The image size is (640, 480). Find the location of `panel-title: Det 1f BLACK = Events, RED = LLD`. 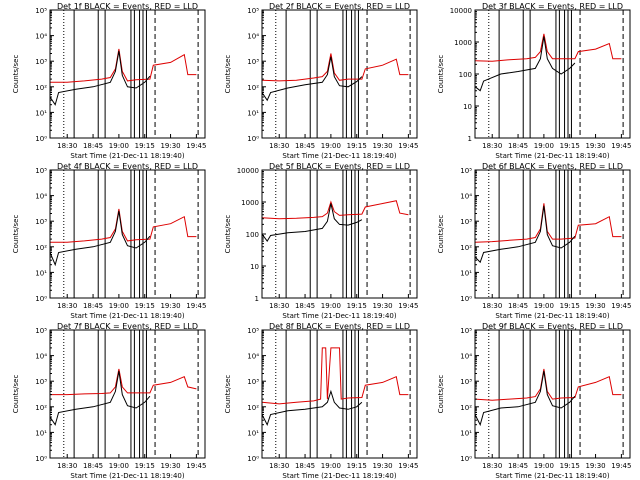

panel-title: Det 1f BLACK = Events, RED = LLD is located at coordinates (127, 6).